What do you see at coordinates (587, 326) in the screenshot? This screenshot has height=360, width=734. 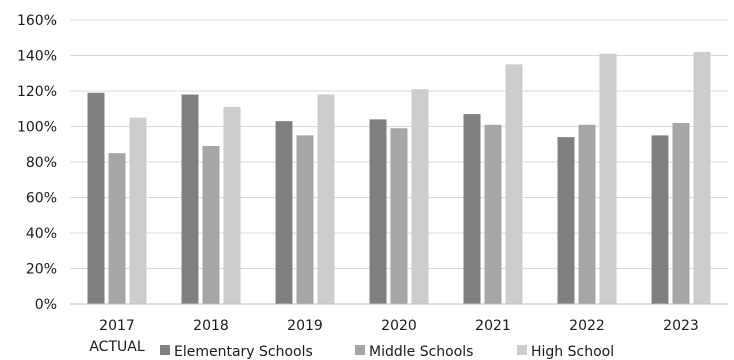 I see `x-tick-label: 2022` at bounding box center [587, 326].